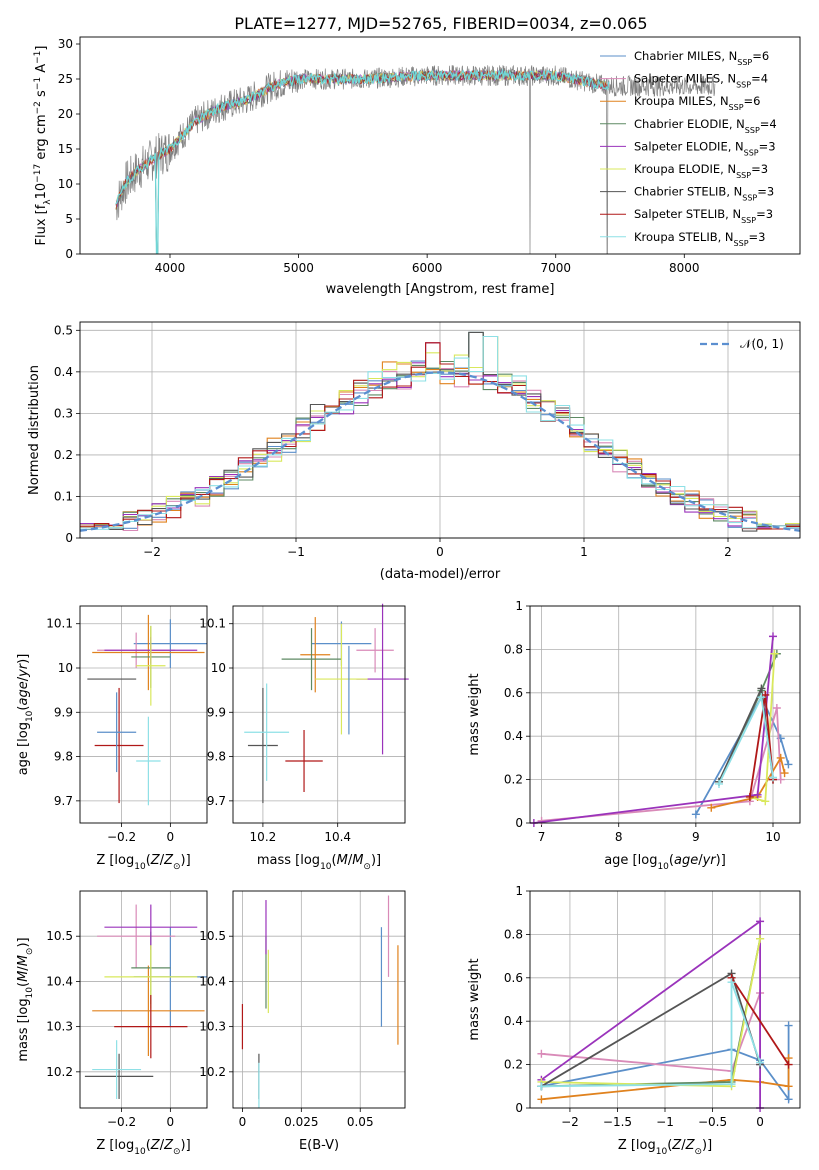 This screenshot has height=1170, width=819. What do you see at coordinates (38, 83) in the screenshot?
I see `ylabel-part: −1` at bounding box center [38, 83].